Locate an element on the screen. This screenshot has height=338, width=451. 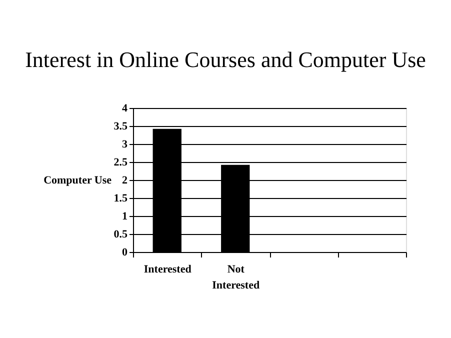
y-tick-label: 4 is located at coordinates (125, 108).